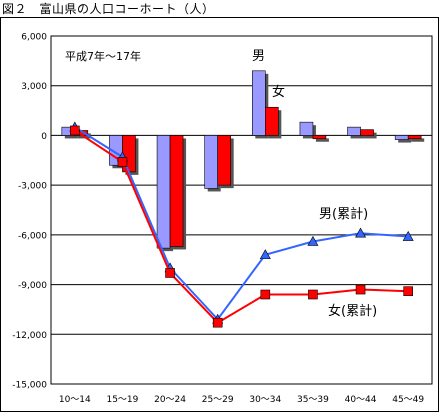 The image size is (441, 417). I want to click on y-tick-label: 6,000, so click(34, 38).